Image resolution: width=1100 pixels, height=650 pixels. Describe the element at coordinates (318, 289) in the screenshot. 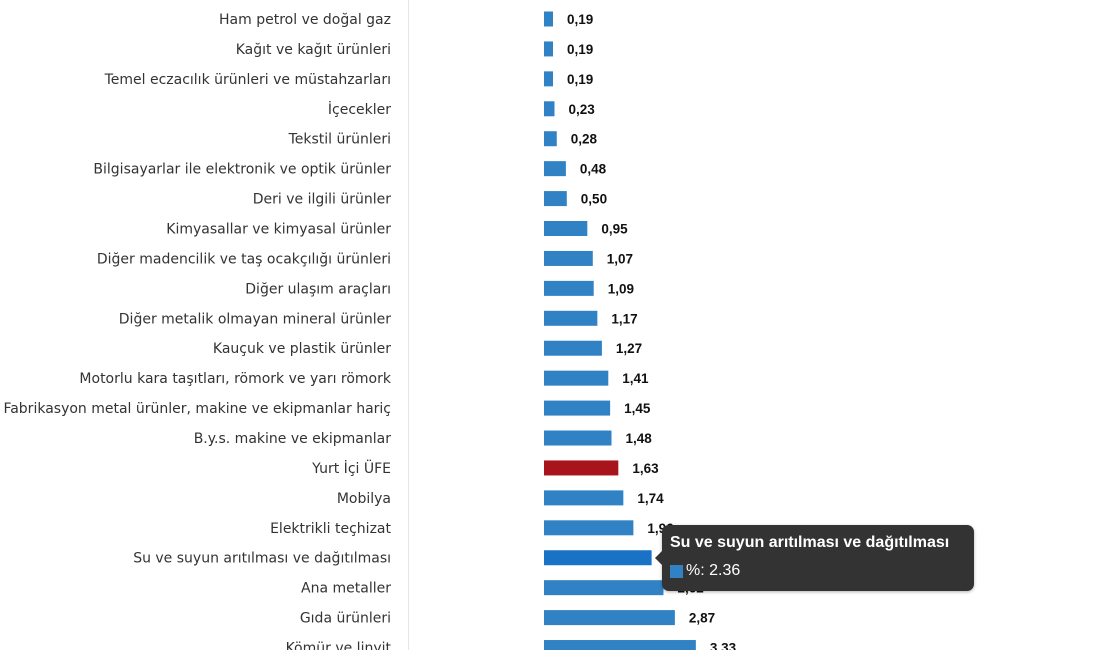

I see `category-label: Diğer ulaşım araçları` at that location.